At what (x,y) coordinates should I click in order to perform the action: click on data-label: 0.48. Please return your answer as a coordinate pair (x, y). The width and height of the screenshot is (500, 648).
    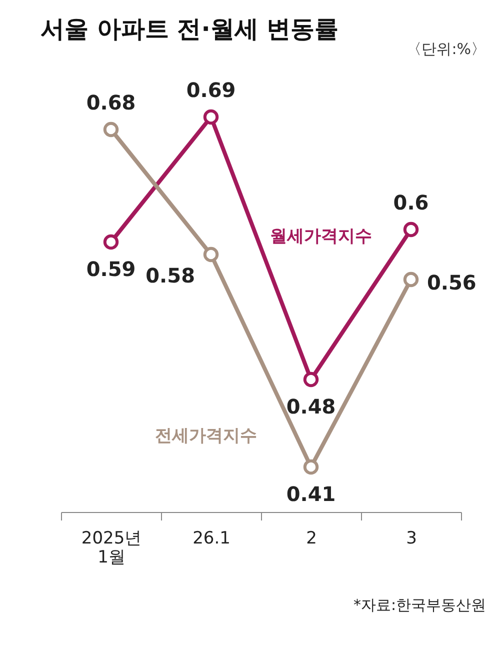
    Looking at the image, I should click on (311, 406).